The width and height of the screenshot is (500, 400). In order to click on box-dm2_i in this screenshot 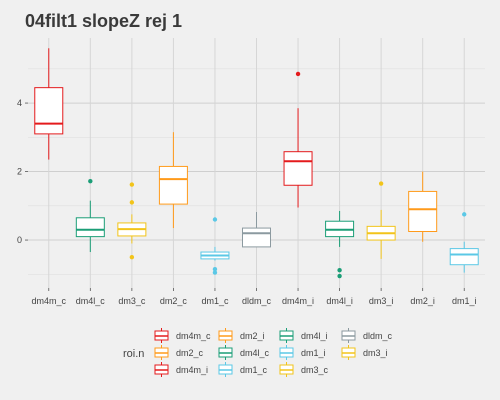, I will do `click(423, 206)`.